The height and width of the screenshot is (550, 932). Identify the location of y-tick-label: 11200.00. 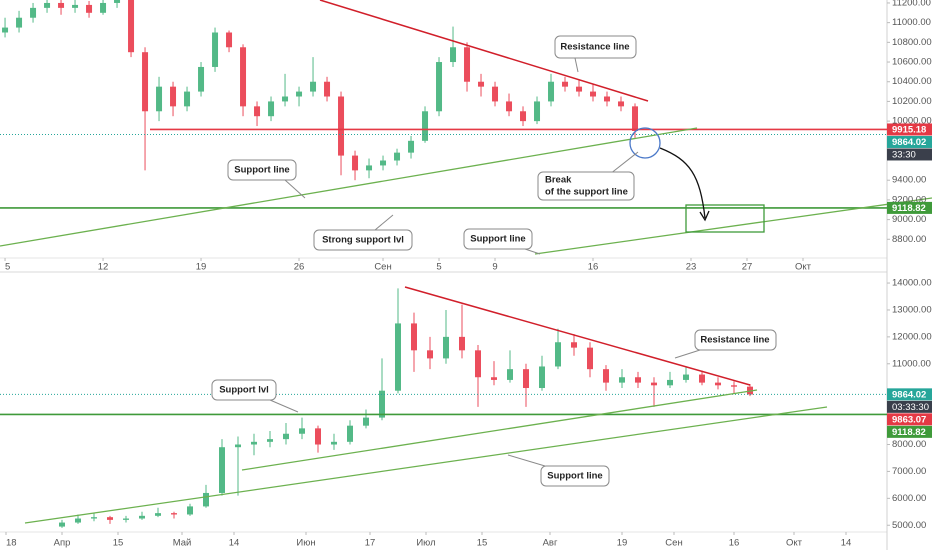
(911, 4).